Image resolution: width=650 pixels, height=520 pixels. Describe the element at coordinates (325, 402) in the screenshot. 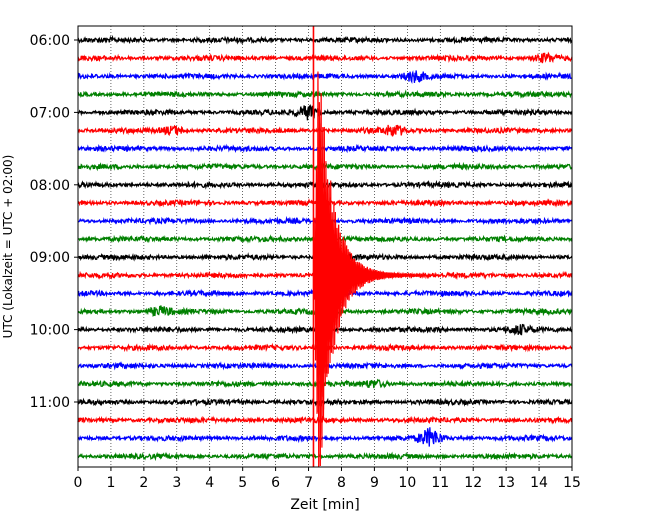

I see `trace-11:00` at that location.